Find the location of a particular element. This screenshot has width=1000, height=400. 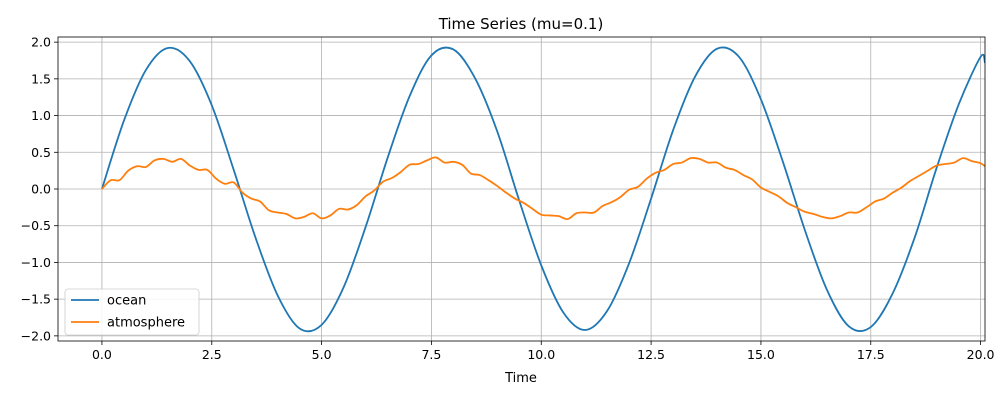

x-tick-label: 2.5 is located at coordinates (212, 354).